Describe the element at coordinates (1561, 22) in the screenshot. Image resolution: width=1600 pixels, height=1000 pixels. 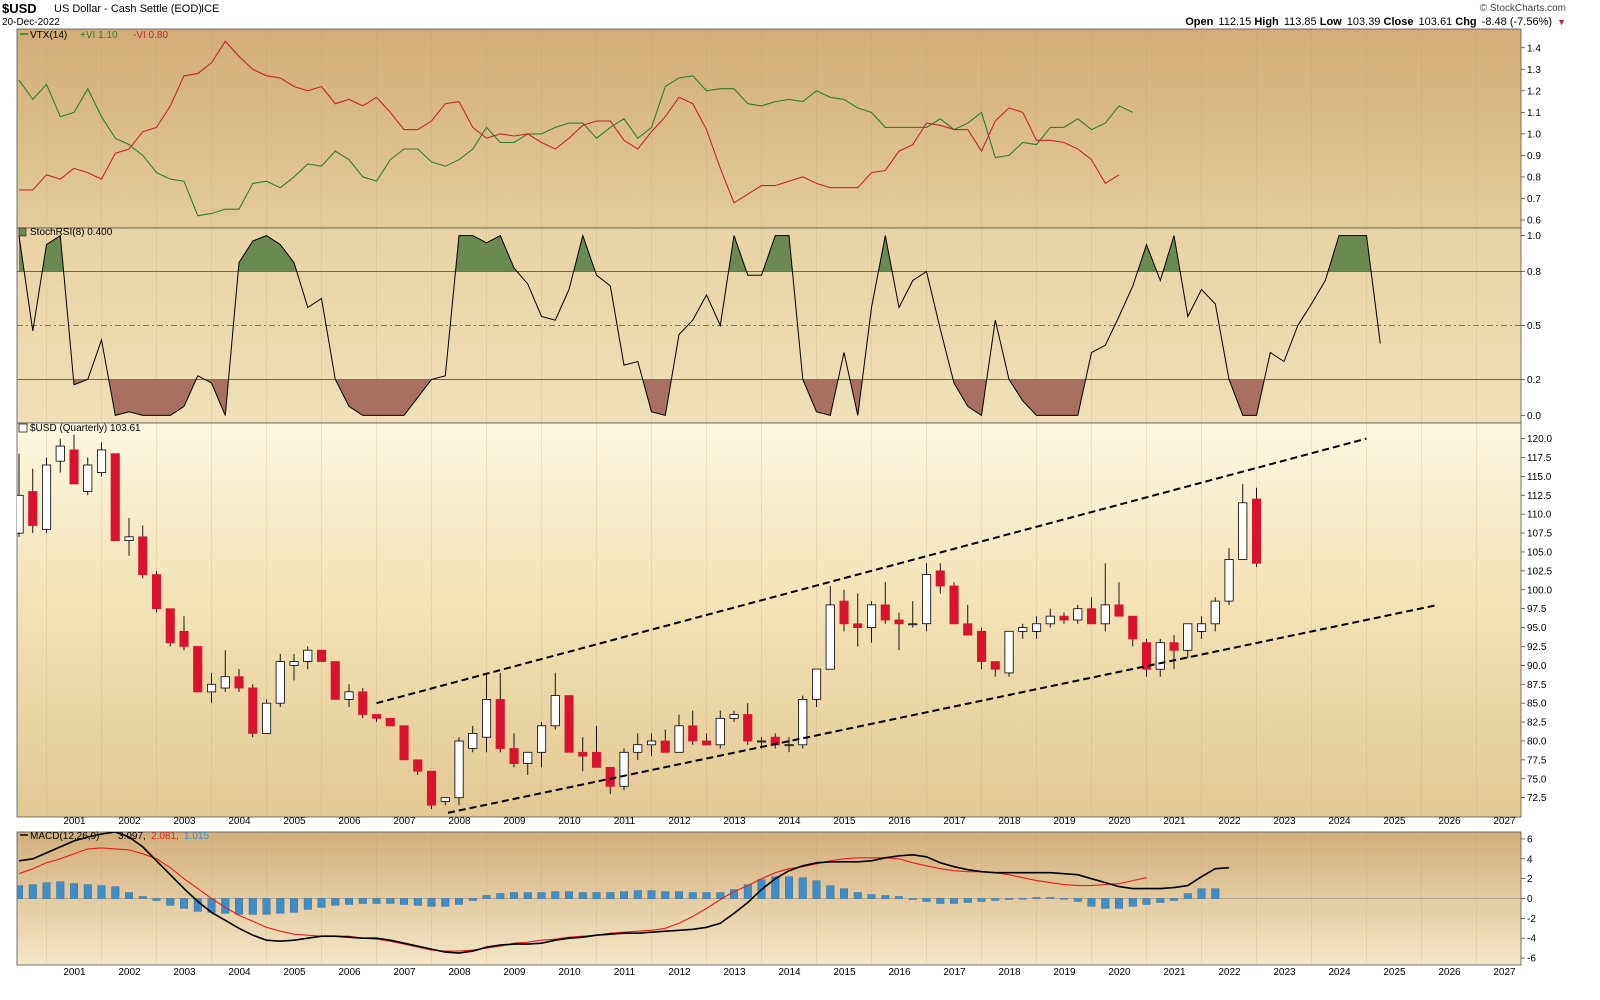
I see `chg-down-icon: ▼` at that location.